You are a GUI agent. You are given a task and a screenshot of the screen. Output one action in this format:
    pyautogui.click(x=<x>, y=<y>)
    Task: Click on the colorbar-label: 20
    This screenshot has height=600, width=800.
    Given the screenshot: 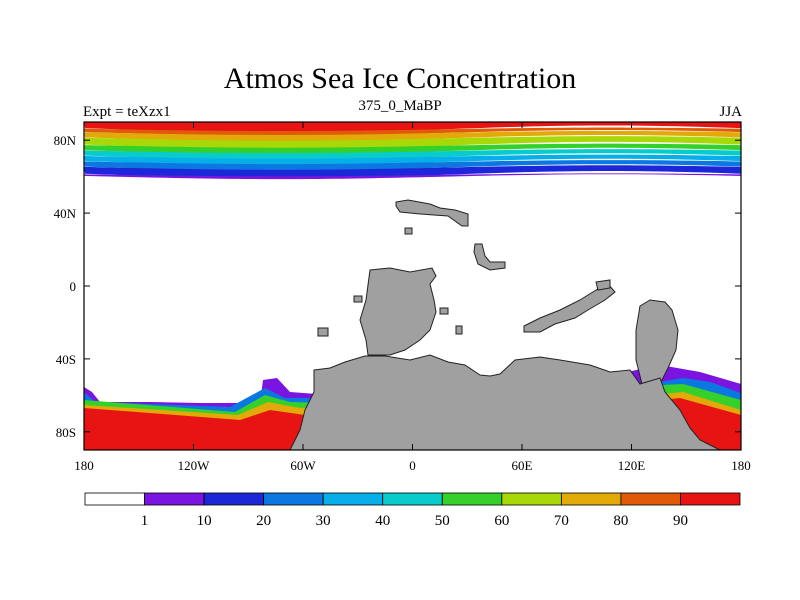 What is the action you would take?
    pyautogui.click(x=263, y=521)
    